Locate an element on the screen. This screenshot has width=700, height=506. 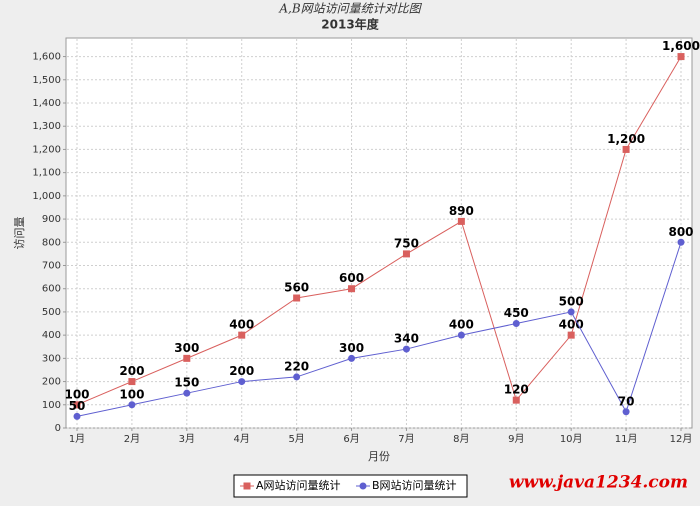
y-tick-label: 500 is located at coordinates (51, 312).